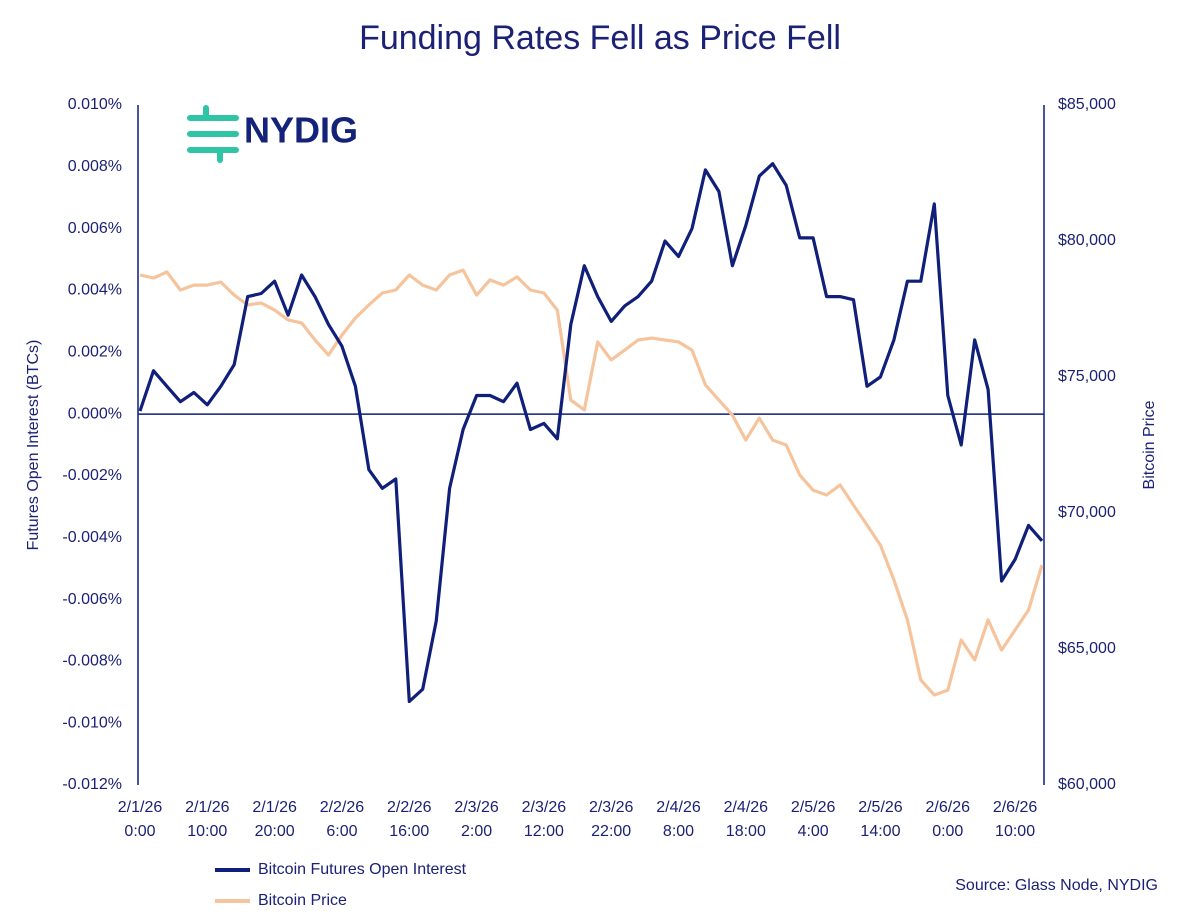 This screenshot has width=1200, height=919. Describe the element at coordinates (544, 819) in the screenshot. I see `x-tick-label: 2/3/26 12:00` at that location.